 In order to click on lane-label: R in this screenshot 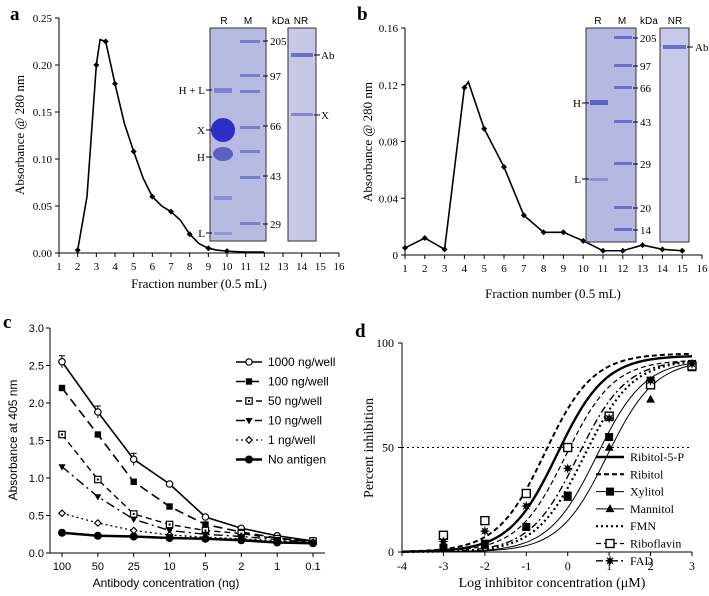, I will do `click(597, 21)`.